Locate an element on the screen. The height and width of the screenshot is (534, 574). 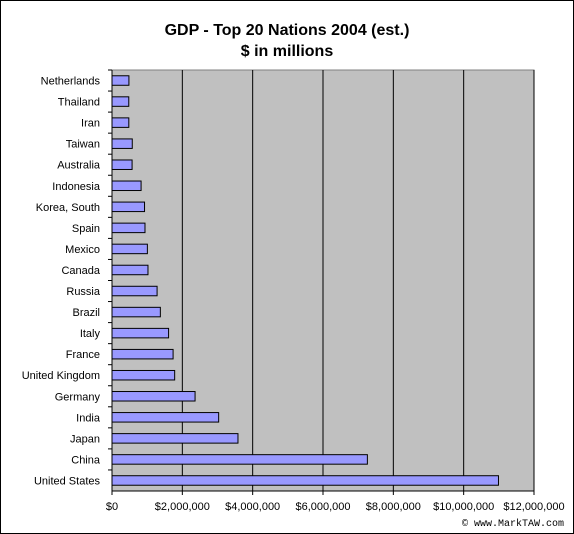
category-label: India is located at coordinates (88, 418).